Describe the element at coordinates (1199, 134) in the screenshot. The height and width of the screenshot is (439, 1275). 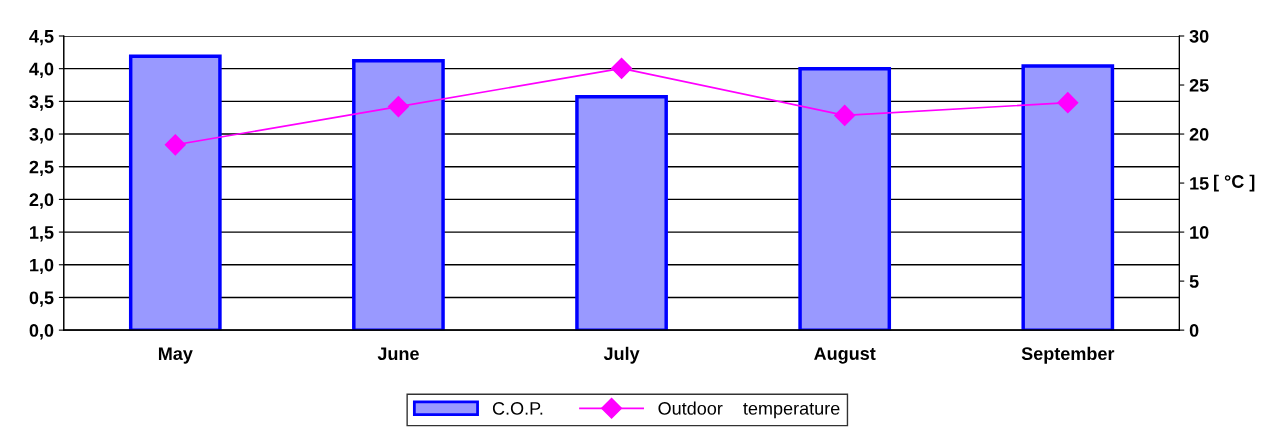
I see `y2-tick-label: 20` at that location.